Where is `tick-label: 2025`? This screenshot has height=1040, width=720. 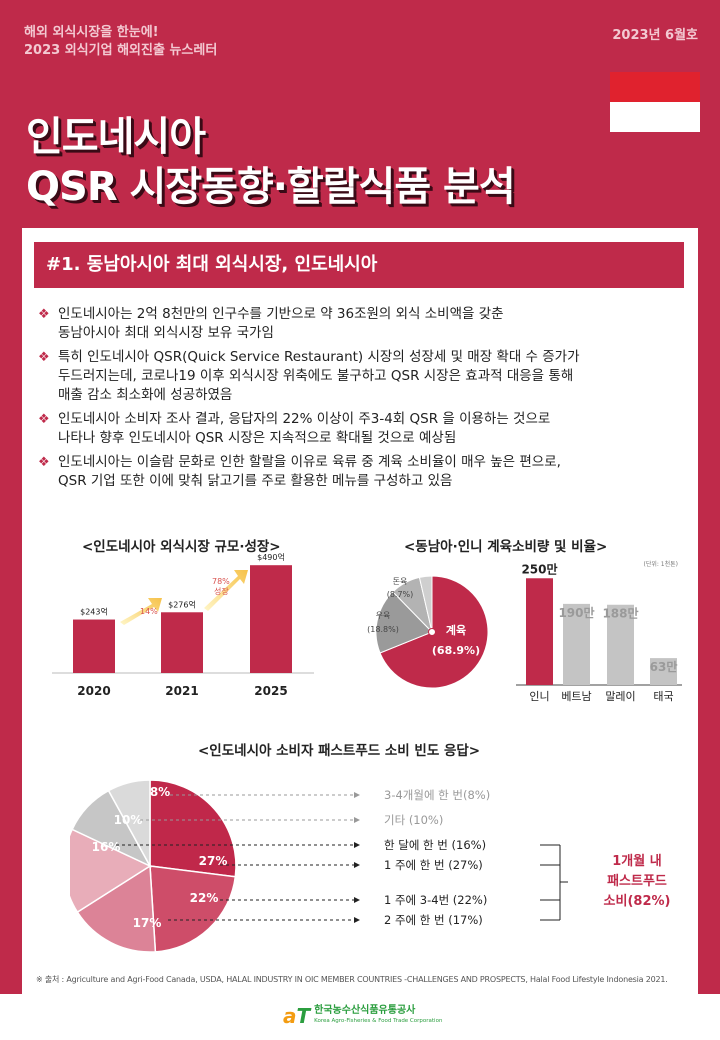
tick-label: 2025 is located at coordinates (270, 691).